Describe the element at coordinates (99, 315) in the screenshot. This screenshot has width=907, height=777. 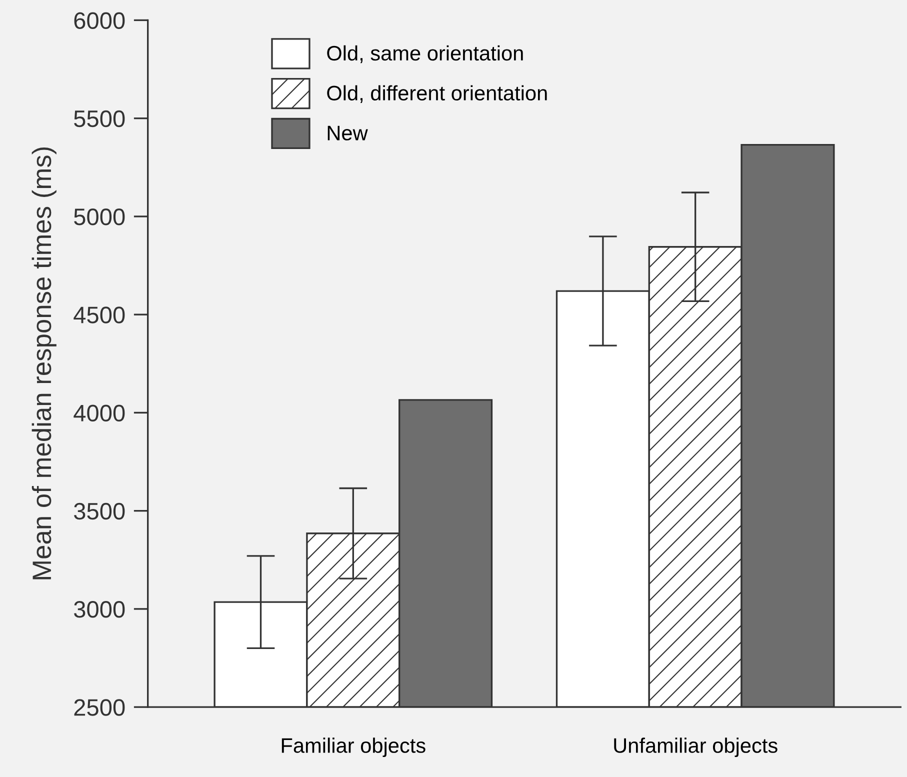
I see `y-tick-label: 4500` at that location.